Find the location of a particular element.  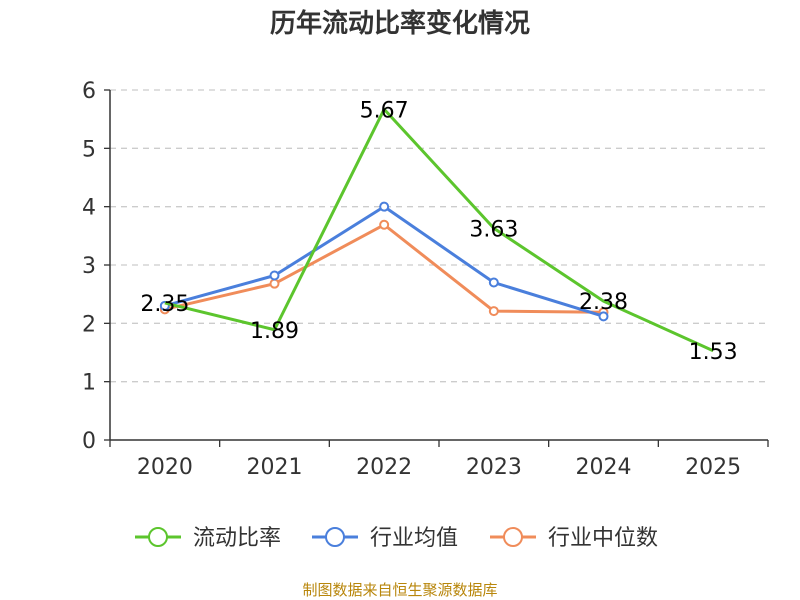

y-tick-label: 3 is located at coordinates (89, 266).